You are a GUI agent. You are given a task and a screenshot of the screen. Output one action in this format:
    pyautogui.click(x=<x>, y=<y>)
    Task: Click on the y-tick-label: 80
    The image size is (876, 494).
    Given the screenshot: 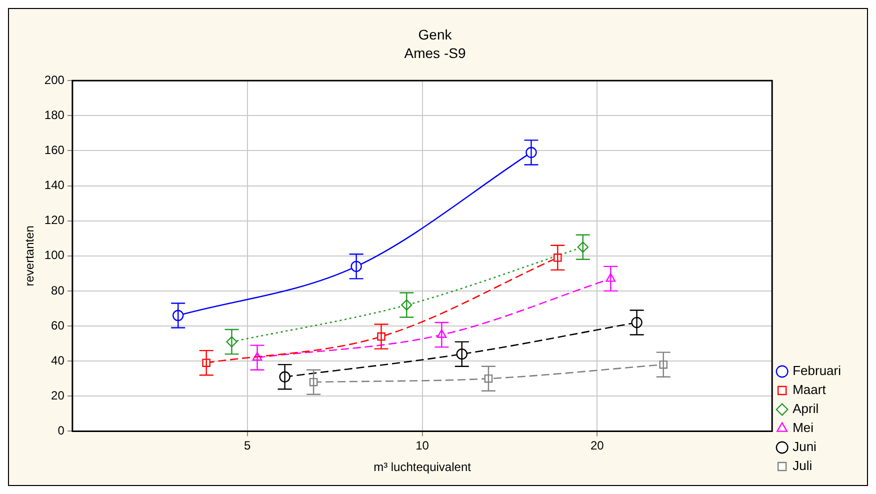 What is the action you would take?
    pyautogui.click(x=58, y=290)
    